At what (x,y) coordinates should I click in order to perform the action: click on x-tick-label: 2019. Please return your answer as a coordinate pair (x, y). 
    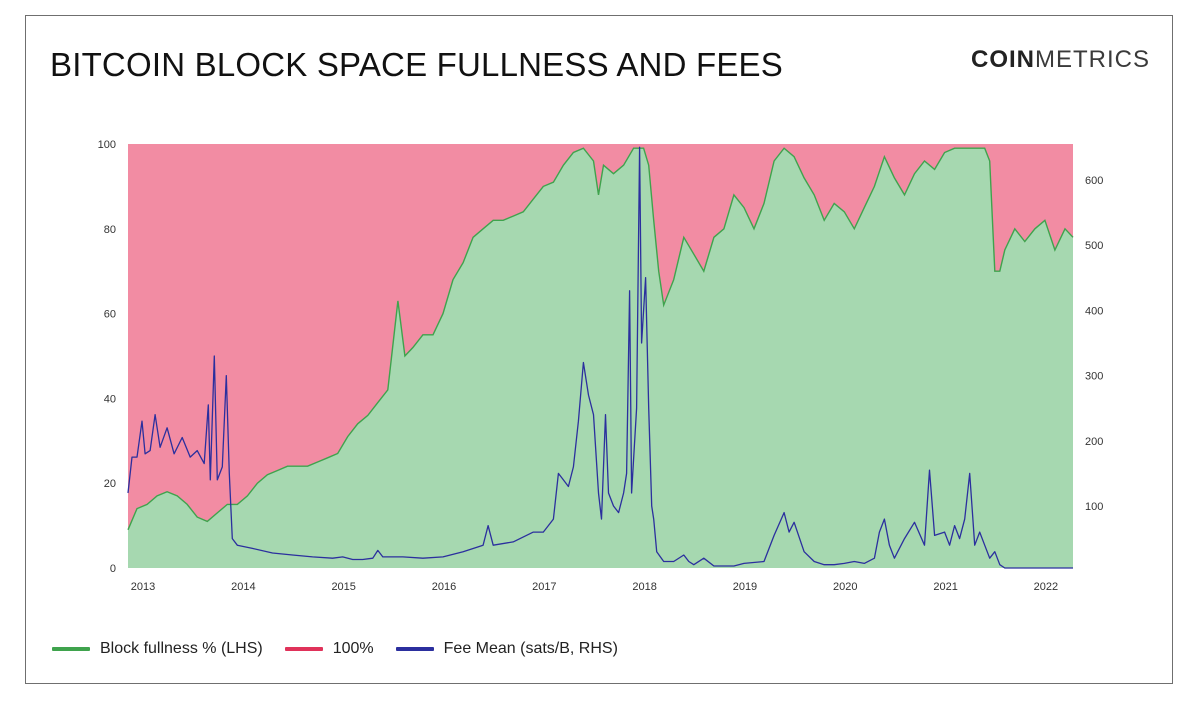
    Looking at the image, I should click on (745, 587).